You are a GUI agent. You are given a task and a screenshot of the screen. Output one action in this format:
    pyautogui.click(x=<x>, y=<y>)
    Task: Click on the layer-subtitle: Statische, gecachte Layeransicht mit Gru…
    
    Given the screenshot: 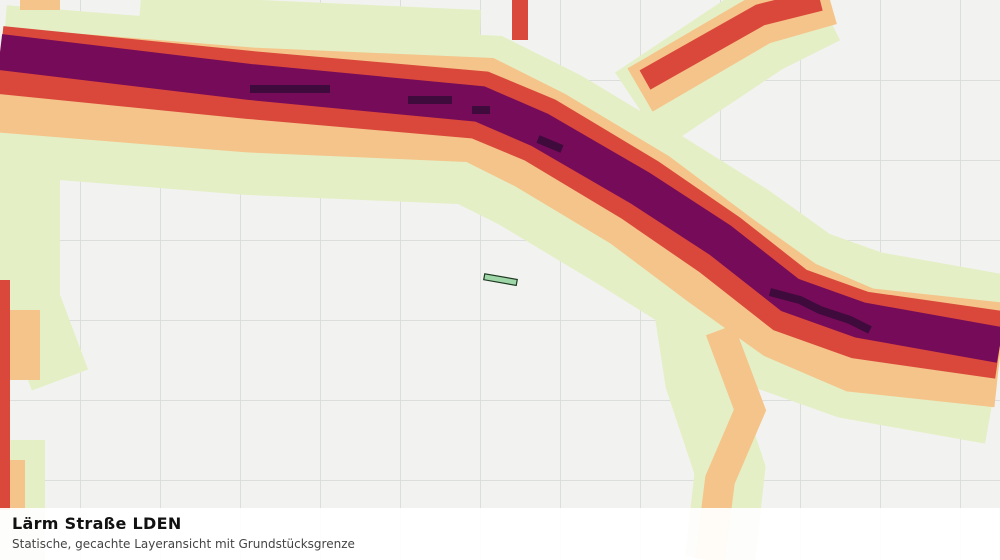 What is the action you would take?
    pyautogui.click(x=183, y=544)
    